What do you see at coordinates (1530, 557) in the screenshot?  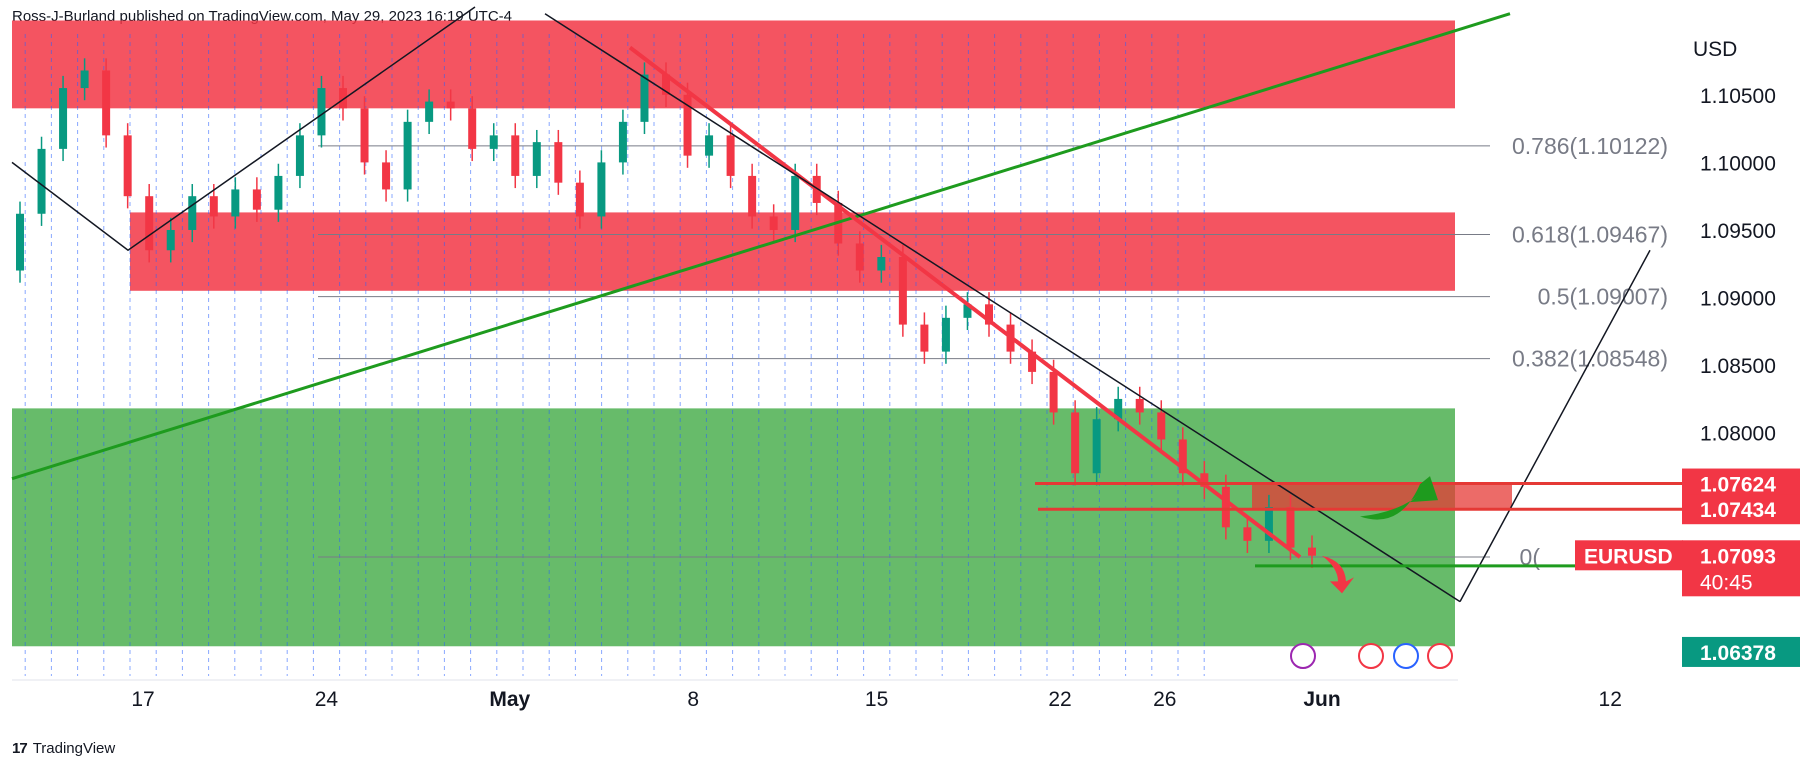 I see `fib-label: 0(` at bounding box center [1530, 557].